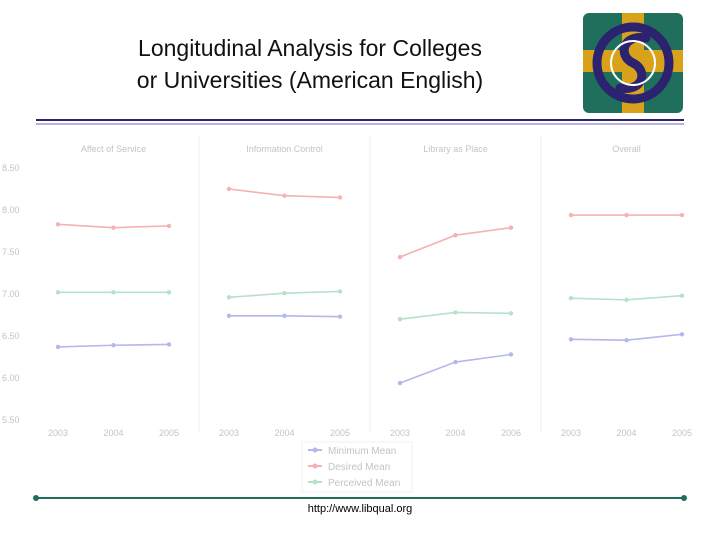 This screenshot has width=720, height=540. Describe the element at coordinates (360, 124) in the screenshot. I see `title-divider-light` at that location.